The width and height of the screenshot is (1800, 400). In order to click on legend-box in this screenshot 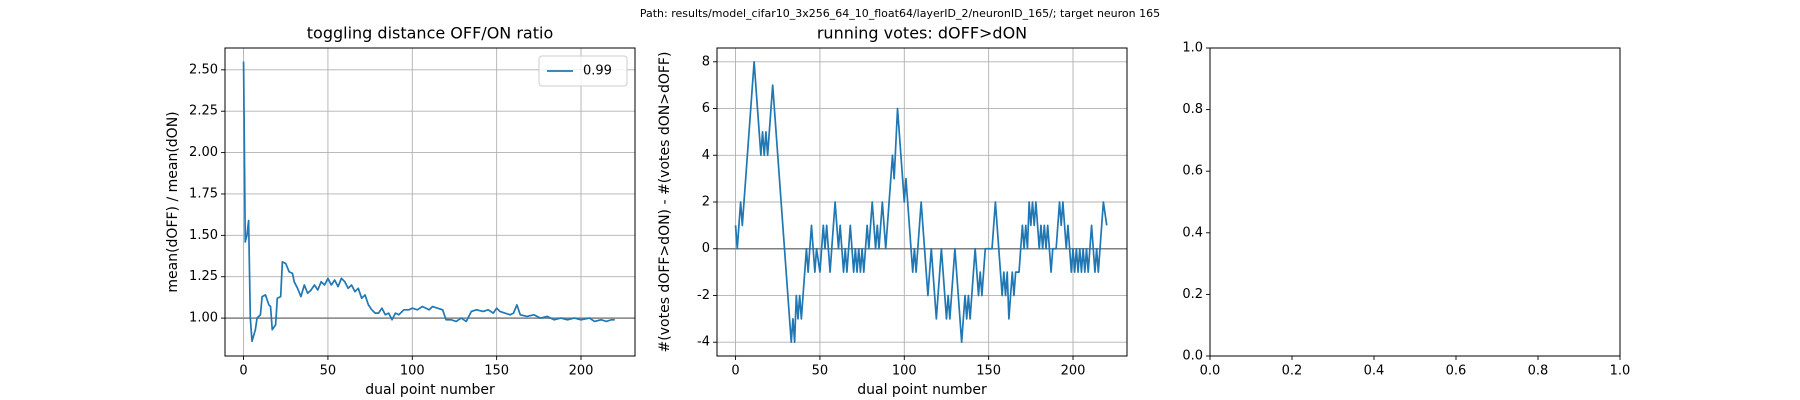, I will do `click(583, 71)`.